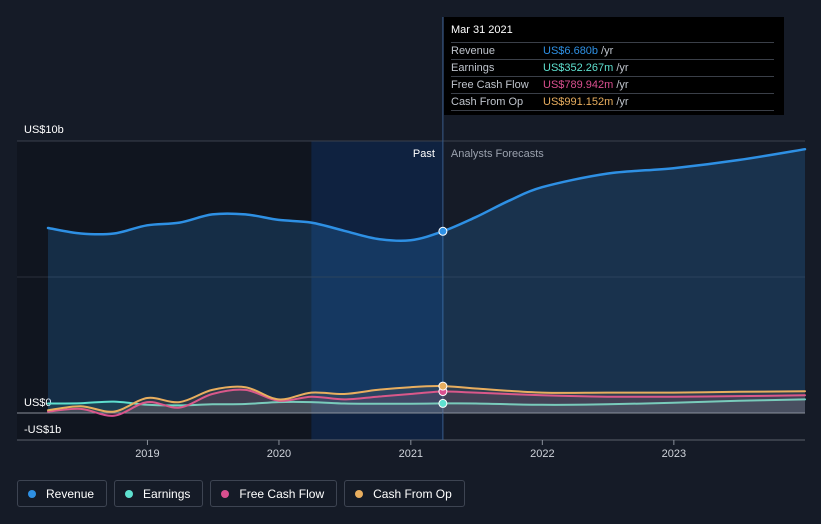 This screenshot has width=821, height=524. What do you see at coordinates (38, 403) in the screenshot?
I see `y-axis-label-zero: US$0` at bounding box center [38, 403].